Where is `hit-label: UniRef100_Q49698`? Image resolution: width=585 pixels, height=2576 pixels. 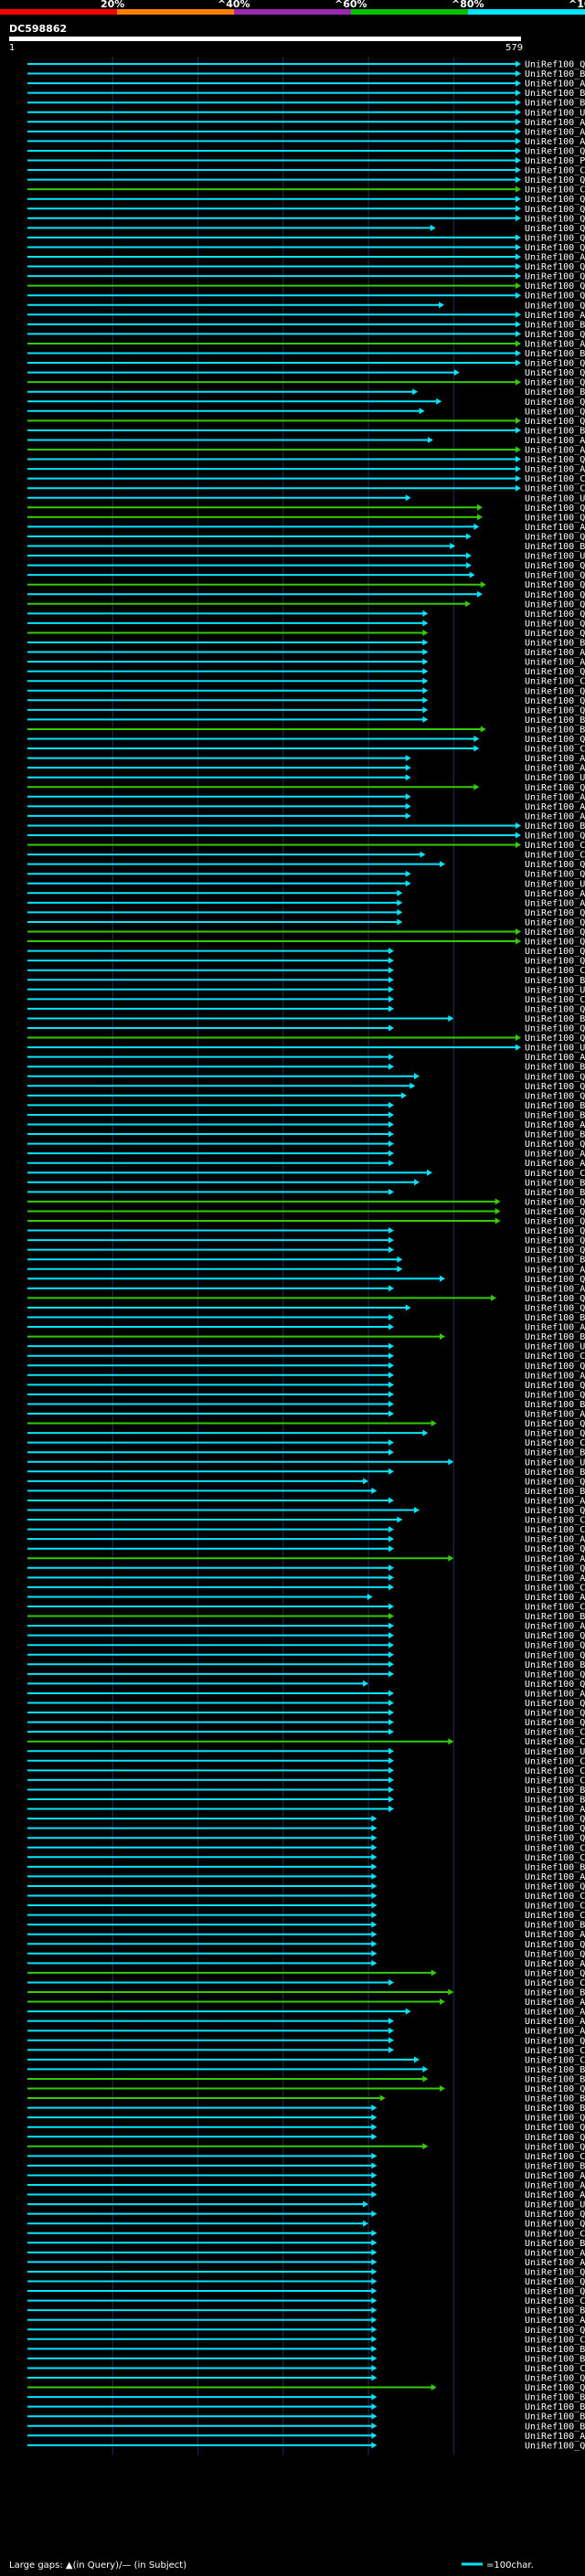 hit-label: UniRef100_Q49698 is located at coordinates (555, 2331).